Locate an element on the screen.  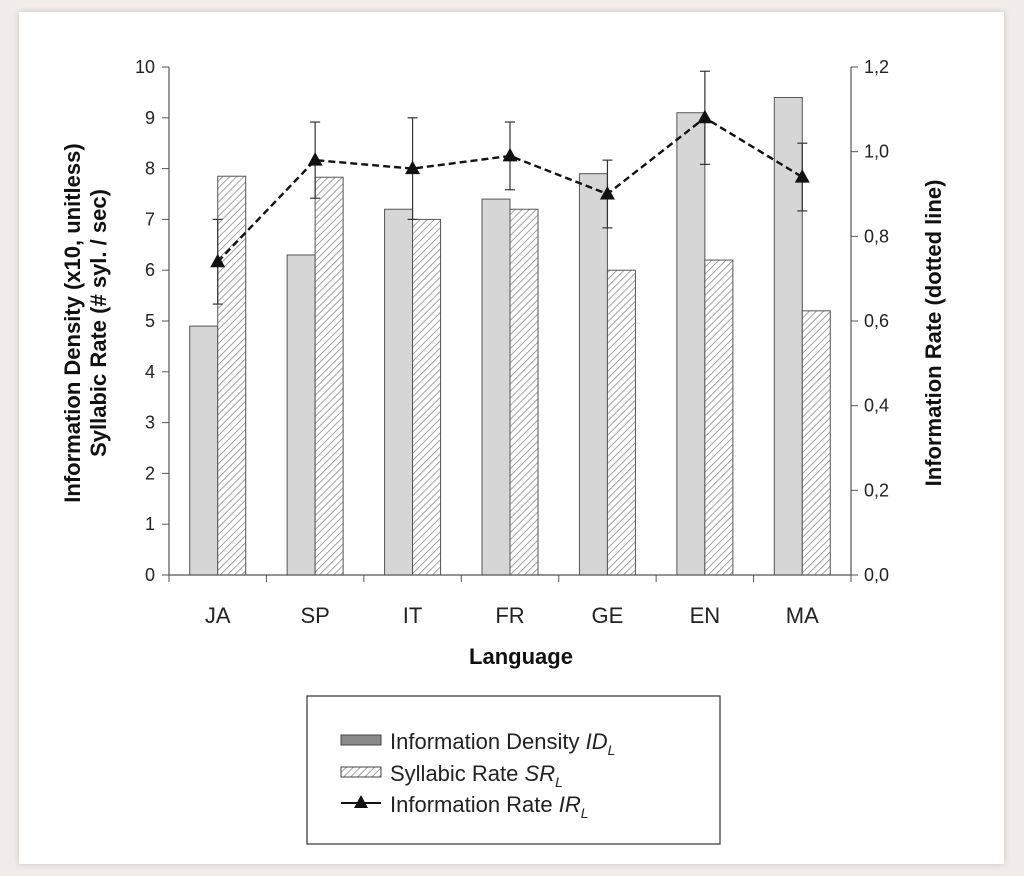
y-left-tick-label: 5 is located at coordinates (150, 321).